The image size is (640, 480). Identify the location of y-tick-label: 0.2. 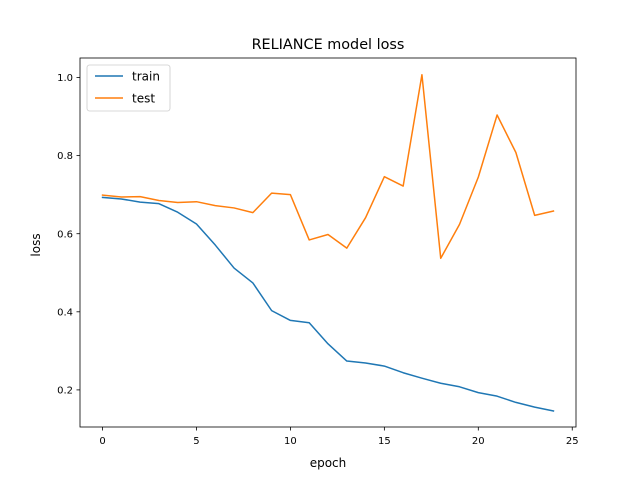
(65, 391).